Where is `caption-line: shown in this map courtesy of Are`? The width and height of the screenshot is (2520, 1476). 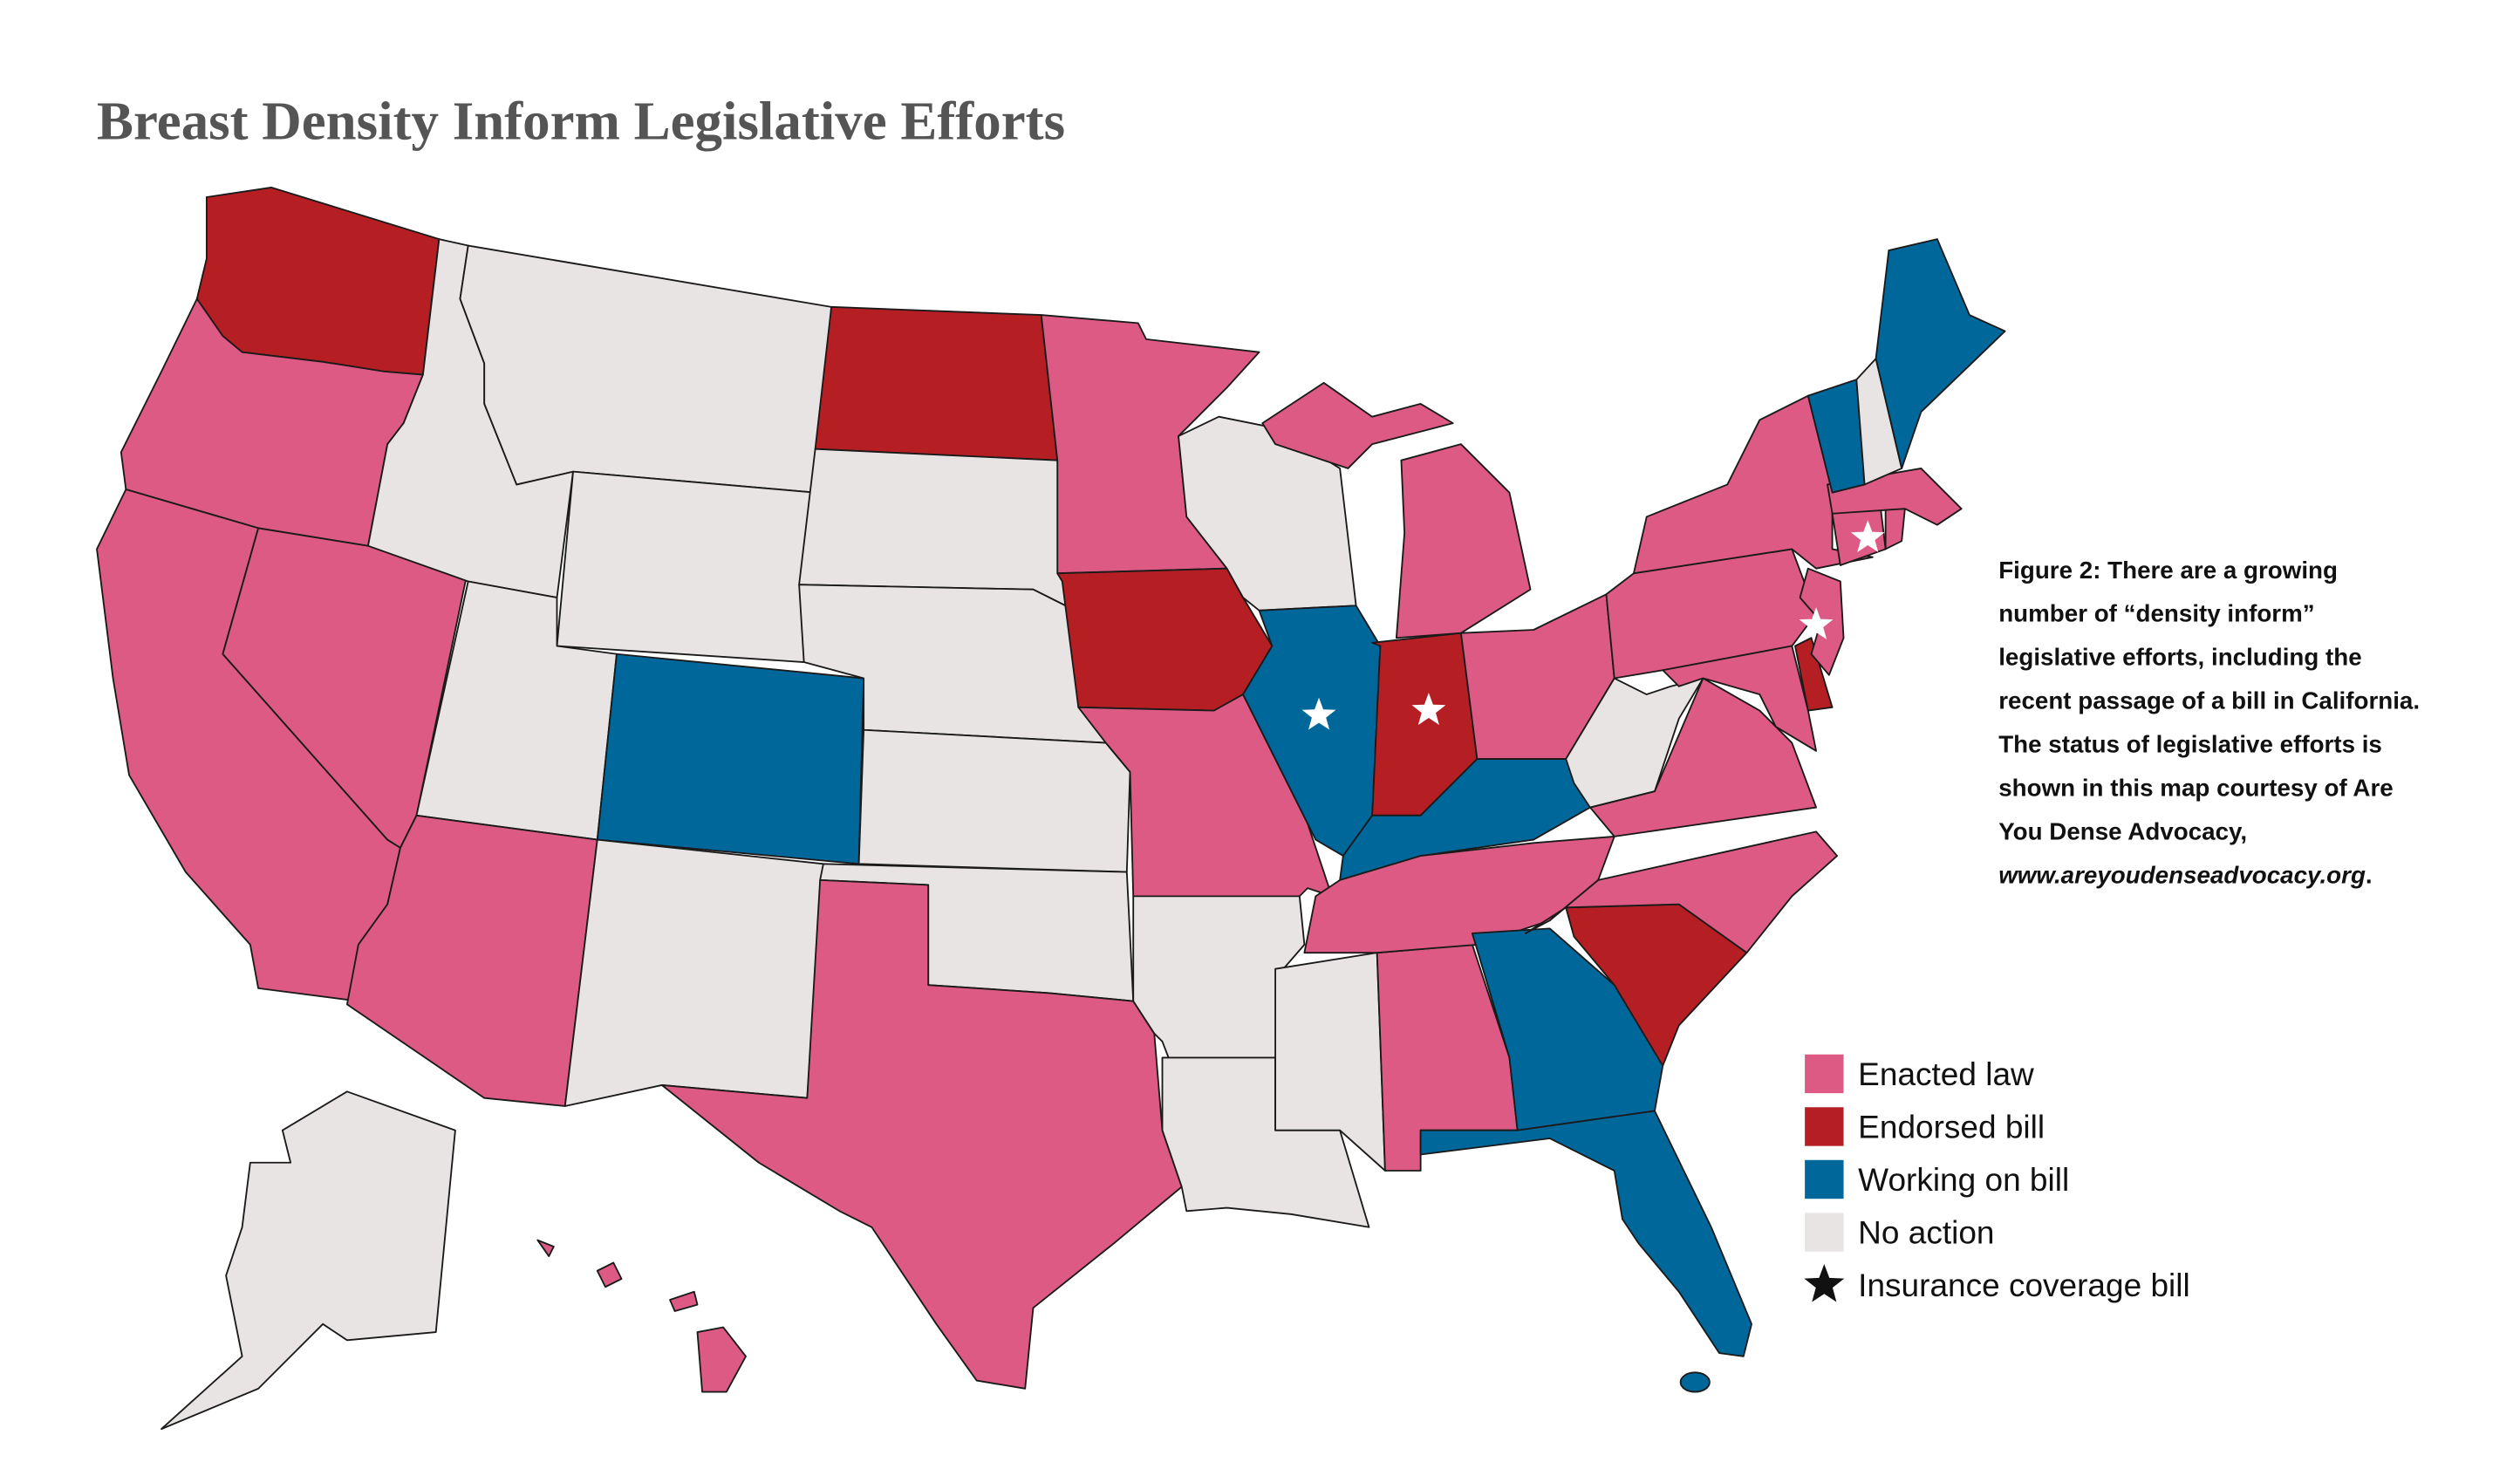
caption-line: shown in this map courtesy of Are is located at coordinates (2196, 789).